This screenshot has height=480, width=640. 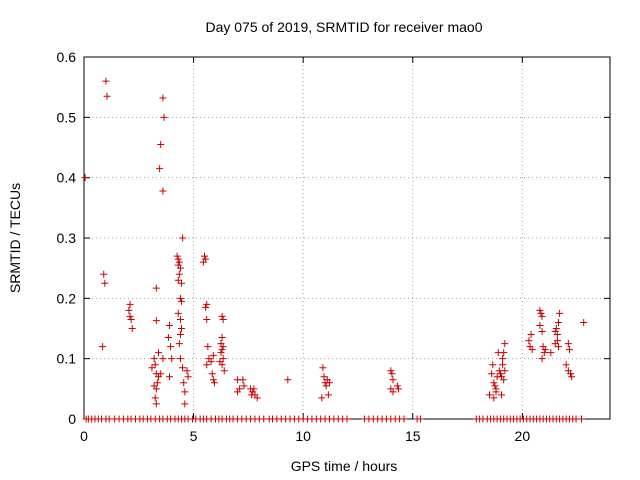 What do you see at coordinates (67, 238) in the screenshot?
I see `y-tick-label: 0.3` at bounding box center [67, 238].